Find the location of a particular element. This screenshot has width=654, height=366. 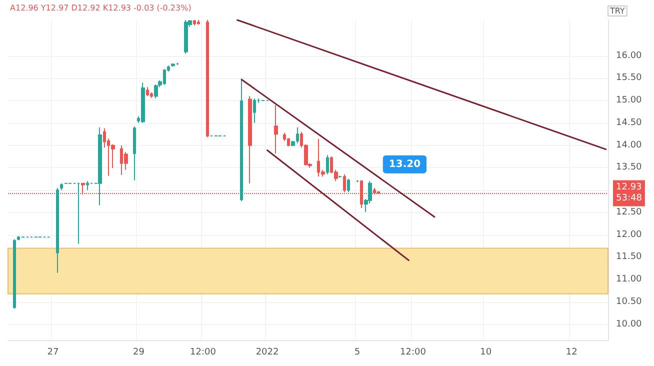

x-tick-label: 5 is located at coordinates (357, 353).